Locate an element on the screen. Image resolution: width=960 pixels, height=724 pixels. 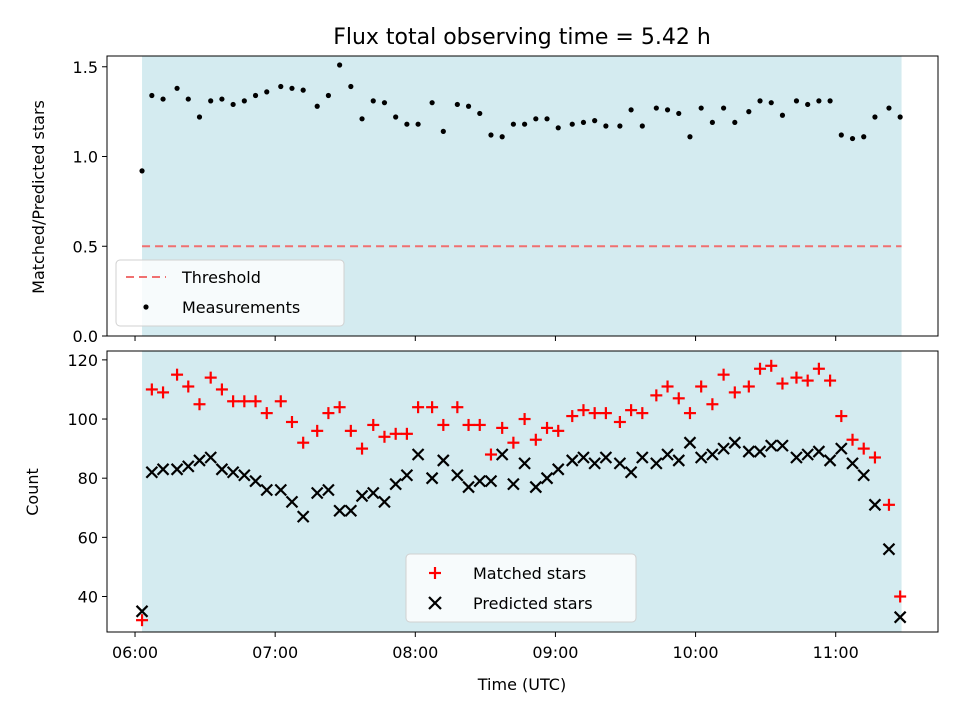
ratio-x-ticks is located at coordinates (485, 338).